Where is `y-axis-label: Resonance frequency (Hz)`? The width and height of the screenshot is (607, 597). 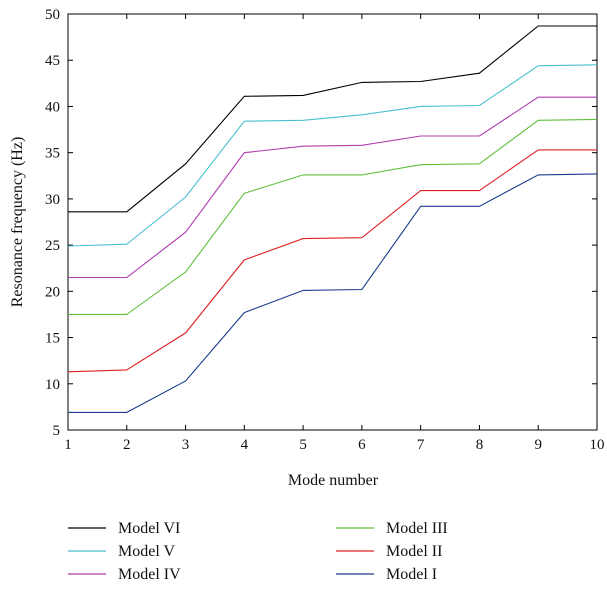 y-axis-label: Resonance frequency (Hz) is located at coordinates (17, 222).